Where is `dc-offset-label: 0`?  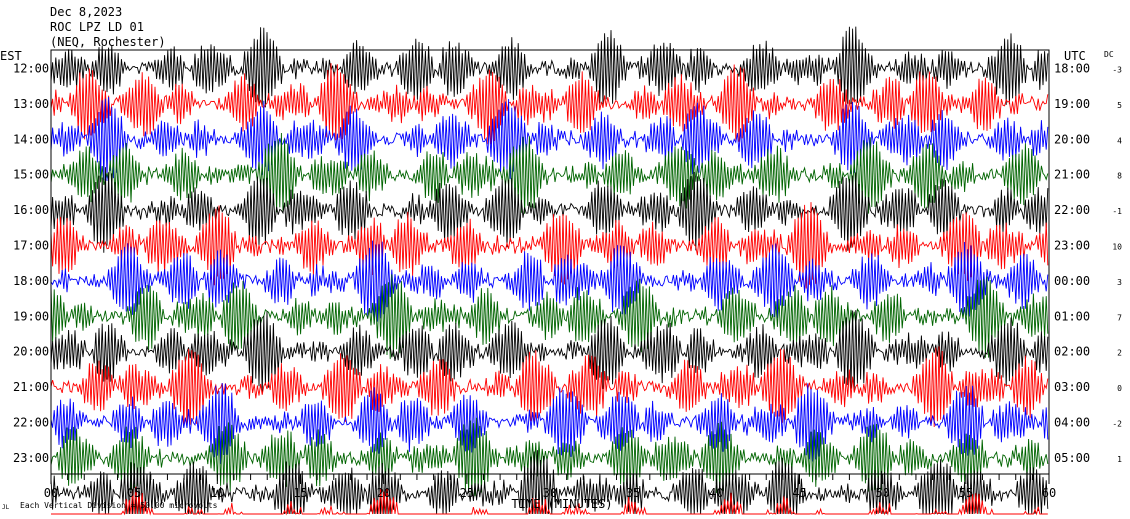
dc-offset-label: 0 is located at coordinates (1119, 388).